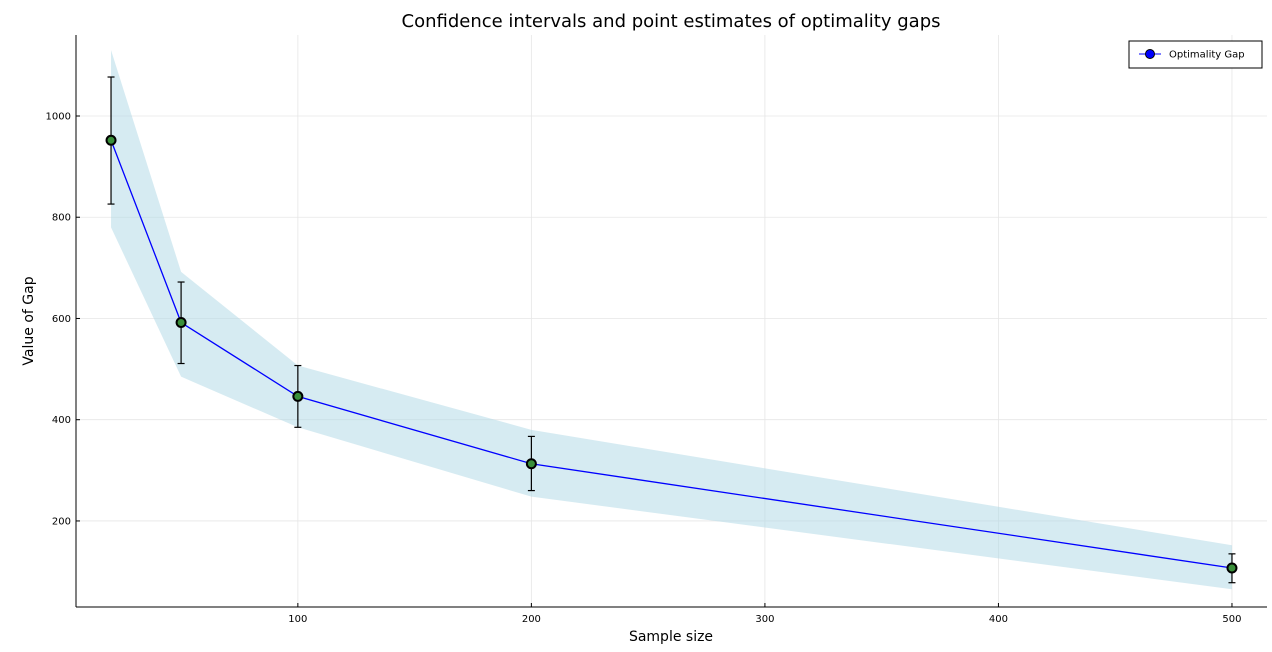  I want to click on y-axis-title: Value of Gap, so click(29, 320).